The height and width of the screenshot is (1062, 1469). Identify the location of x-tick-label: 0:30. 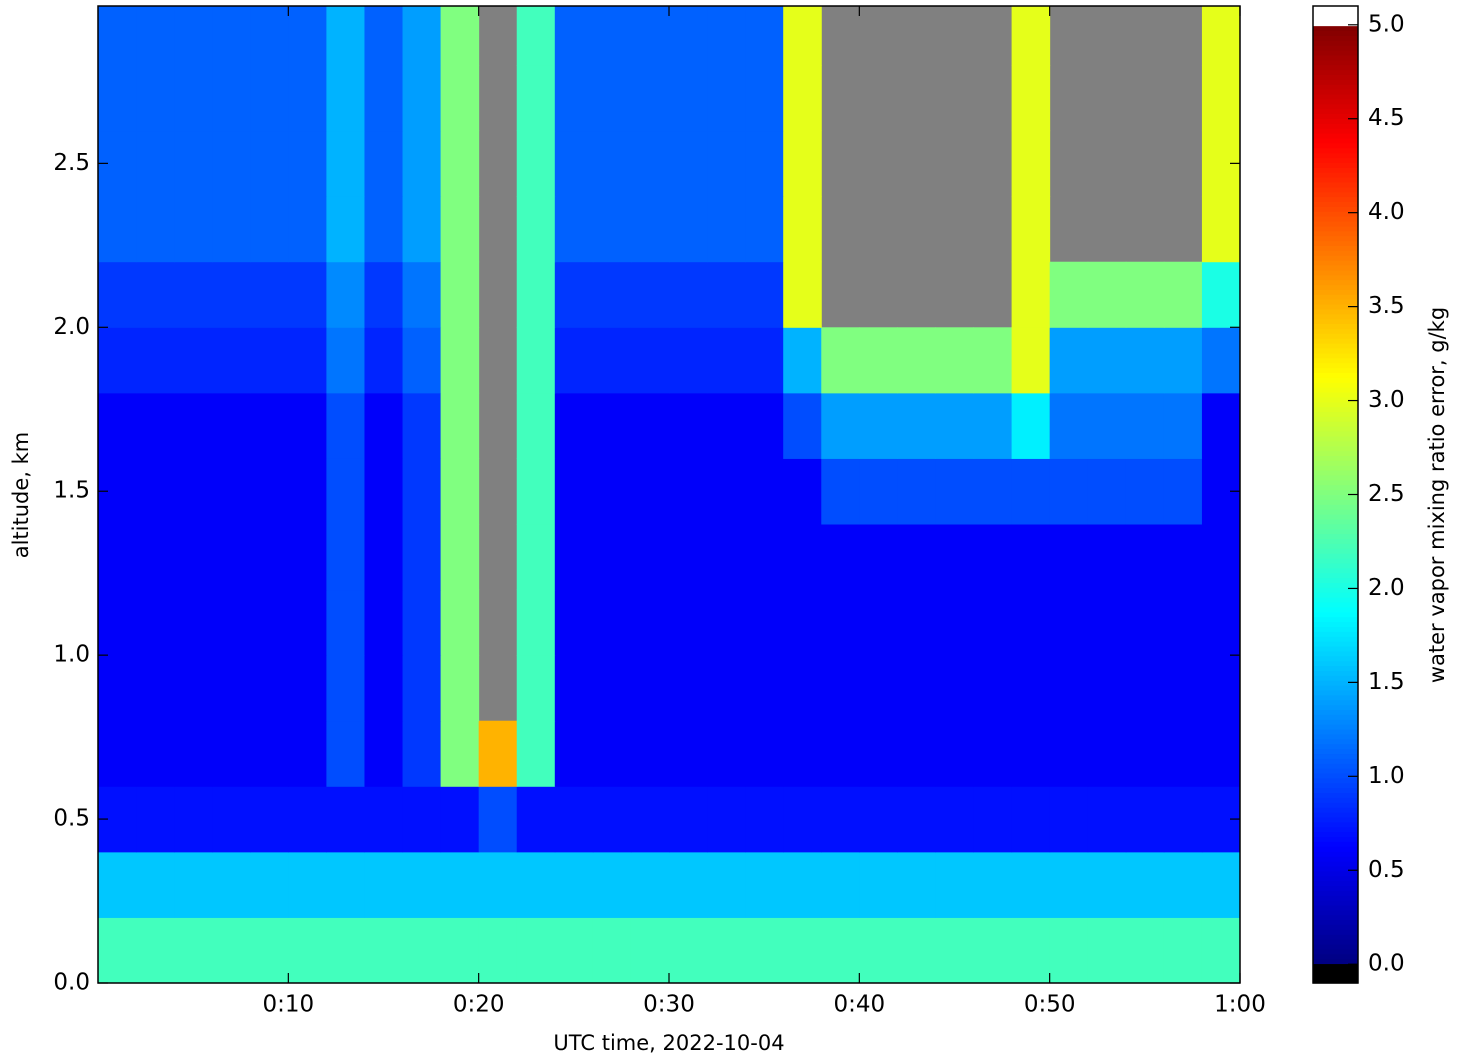
(669, 1005).